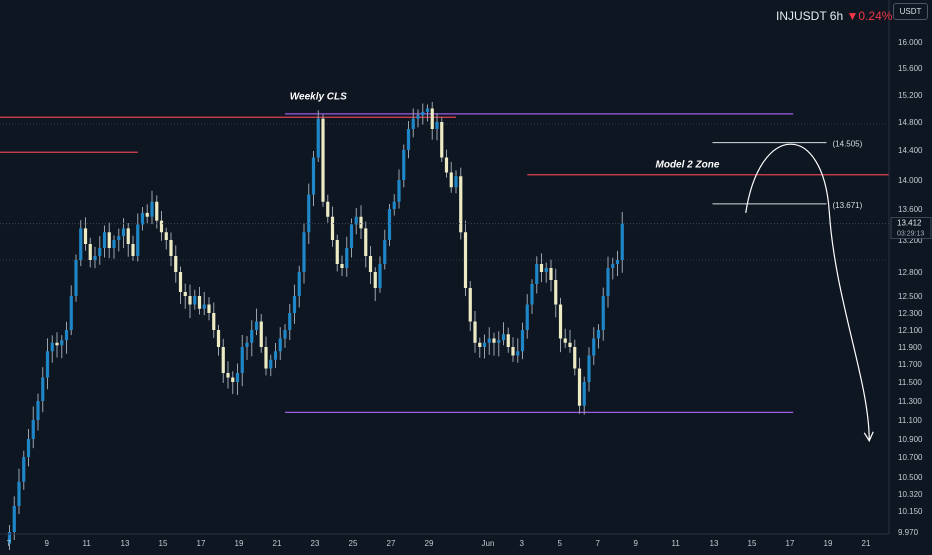 The width and height of the screenshot is (932, 555). I want to click on price-tick-label: 12.800, so click(910, 272).